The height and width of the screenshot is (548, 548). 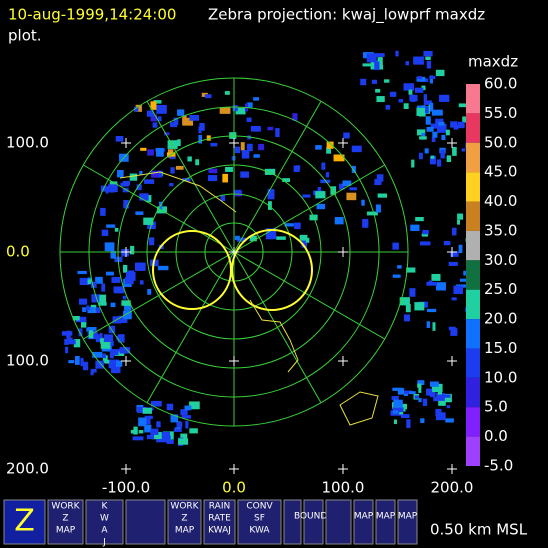 What do you see at coordinates (500, 172) in the screenshot?
I see `colorbar-label: 45.0` at bounding box center [500, 172].